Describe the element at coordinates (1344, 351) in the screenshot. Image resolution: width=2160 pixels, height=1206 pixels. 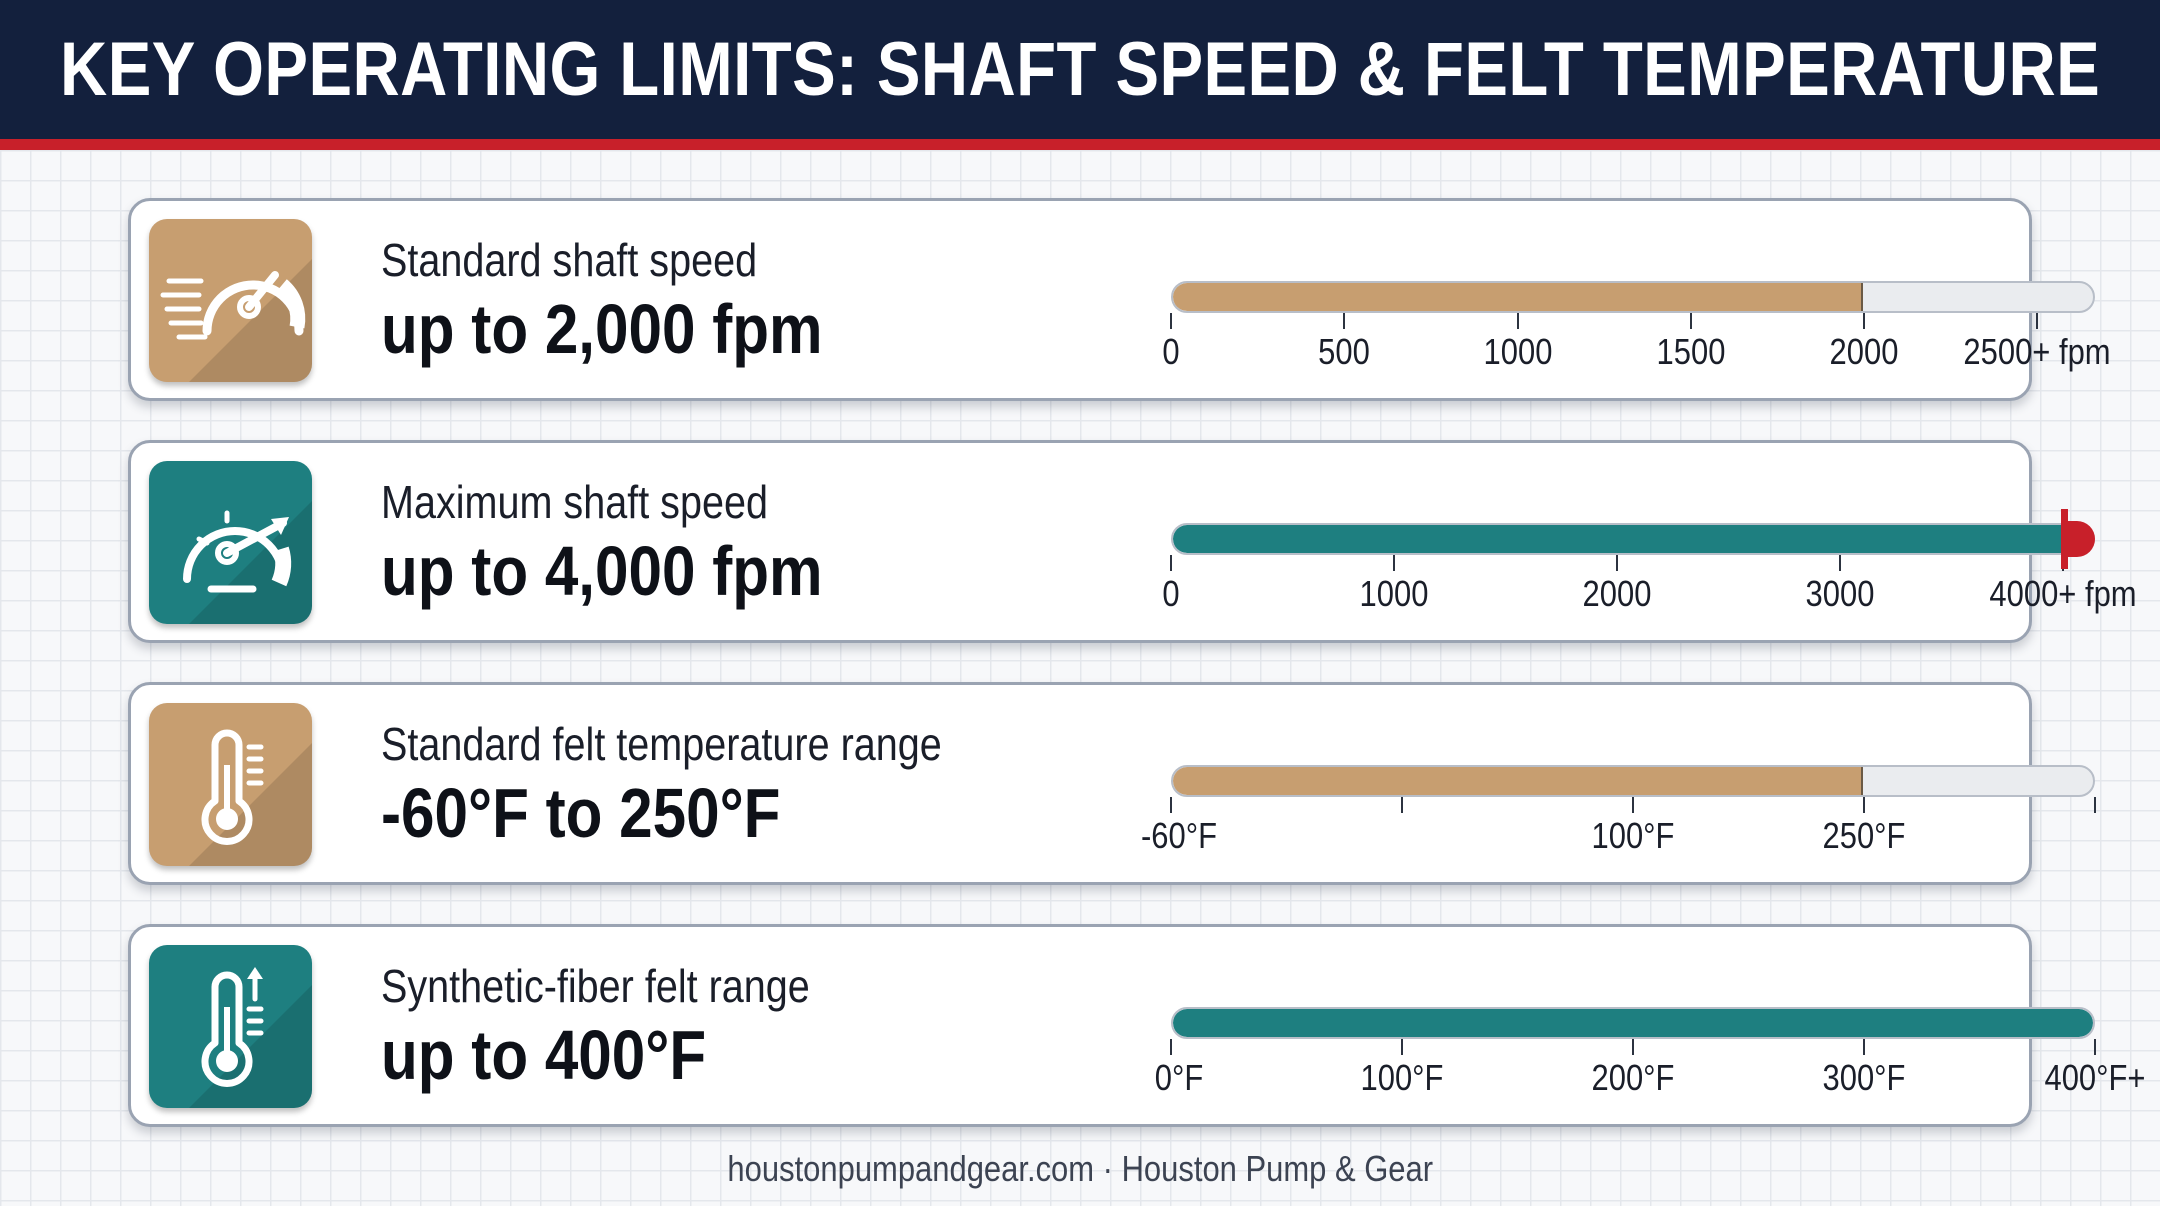
I see `gauge-tick-label: 500` at that location.